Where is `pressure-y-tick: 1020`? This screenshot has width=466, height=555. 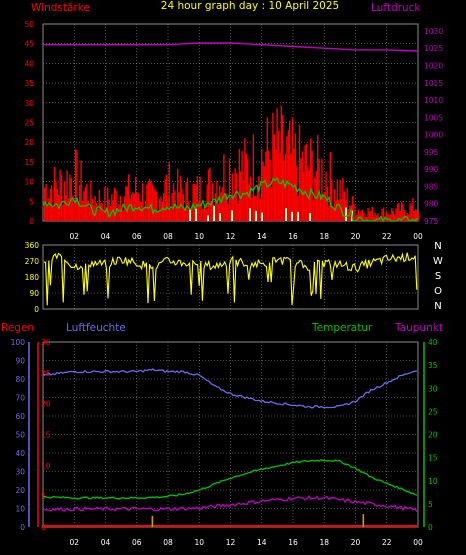 pressure-y-tick: 1020 is located at coordinates (433, 65).